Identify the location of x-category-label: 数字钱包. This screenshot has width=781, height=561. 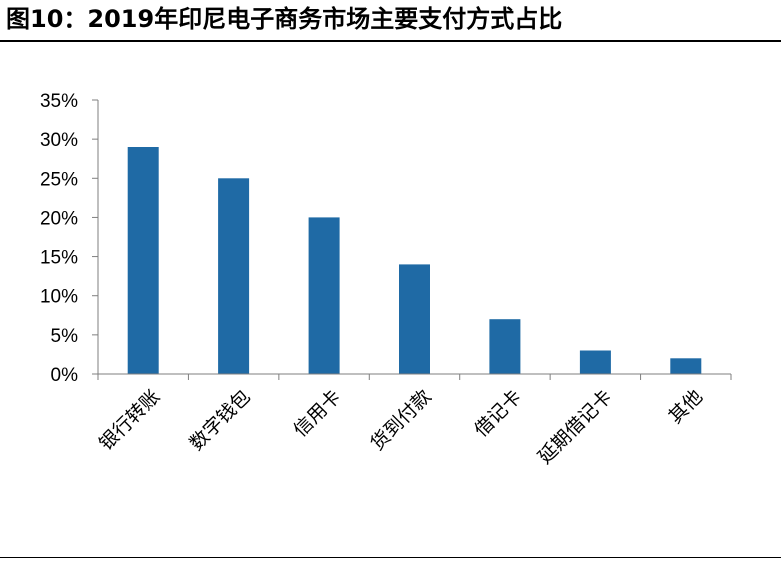
(219, 420).